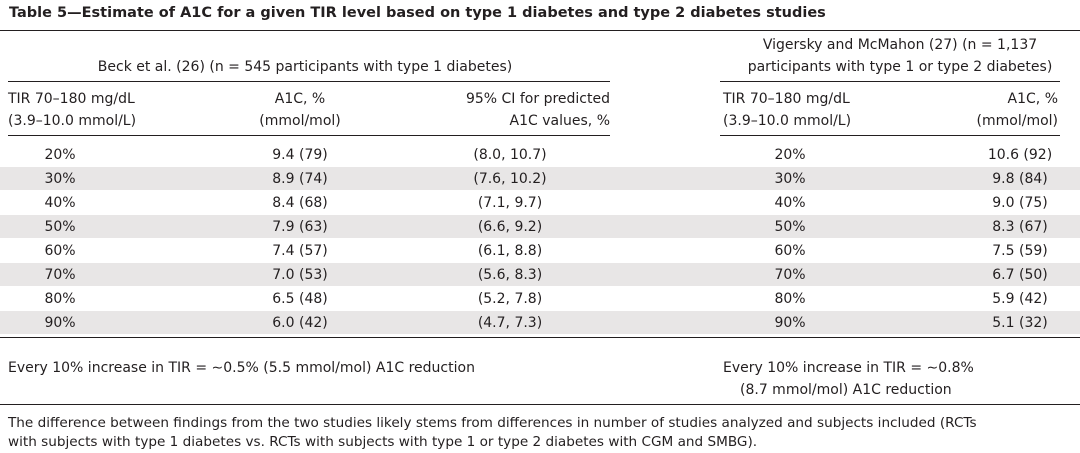 The image size is (1080, 453). I want to click on beck-col-tir-line1: TIR 70–180 mg/dL, so click(71, 99).